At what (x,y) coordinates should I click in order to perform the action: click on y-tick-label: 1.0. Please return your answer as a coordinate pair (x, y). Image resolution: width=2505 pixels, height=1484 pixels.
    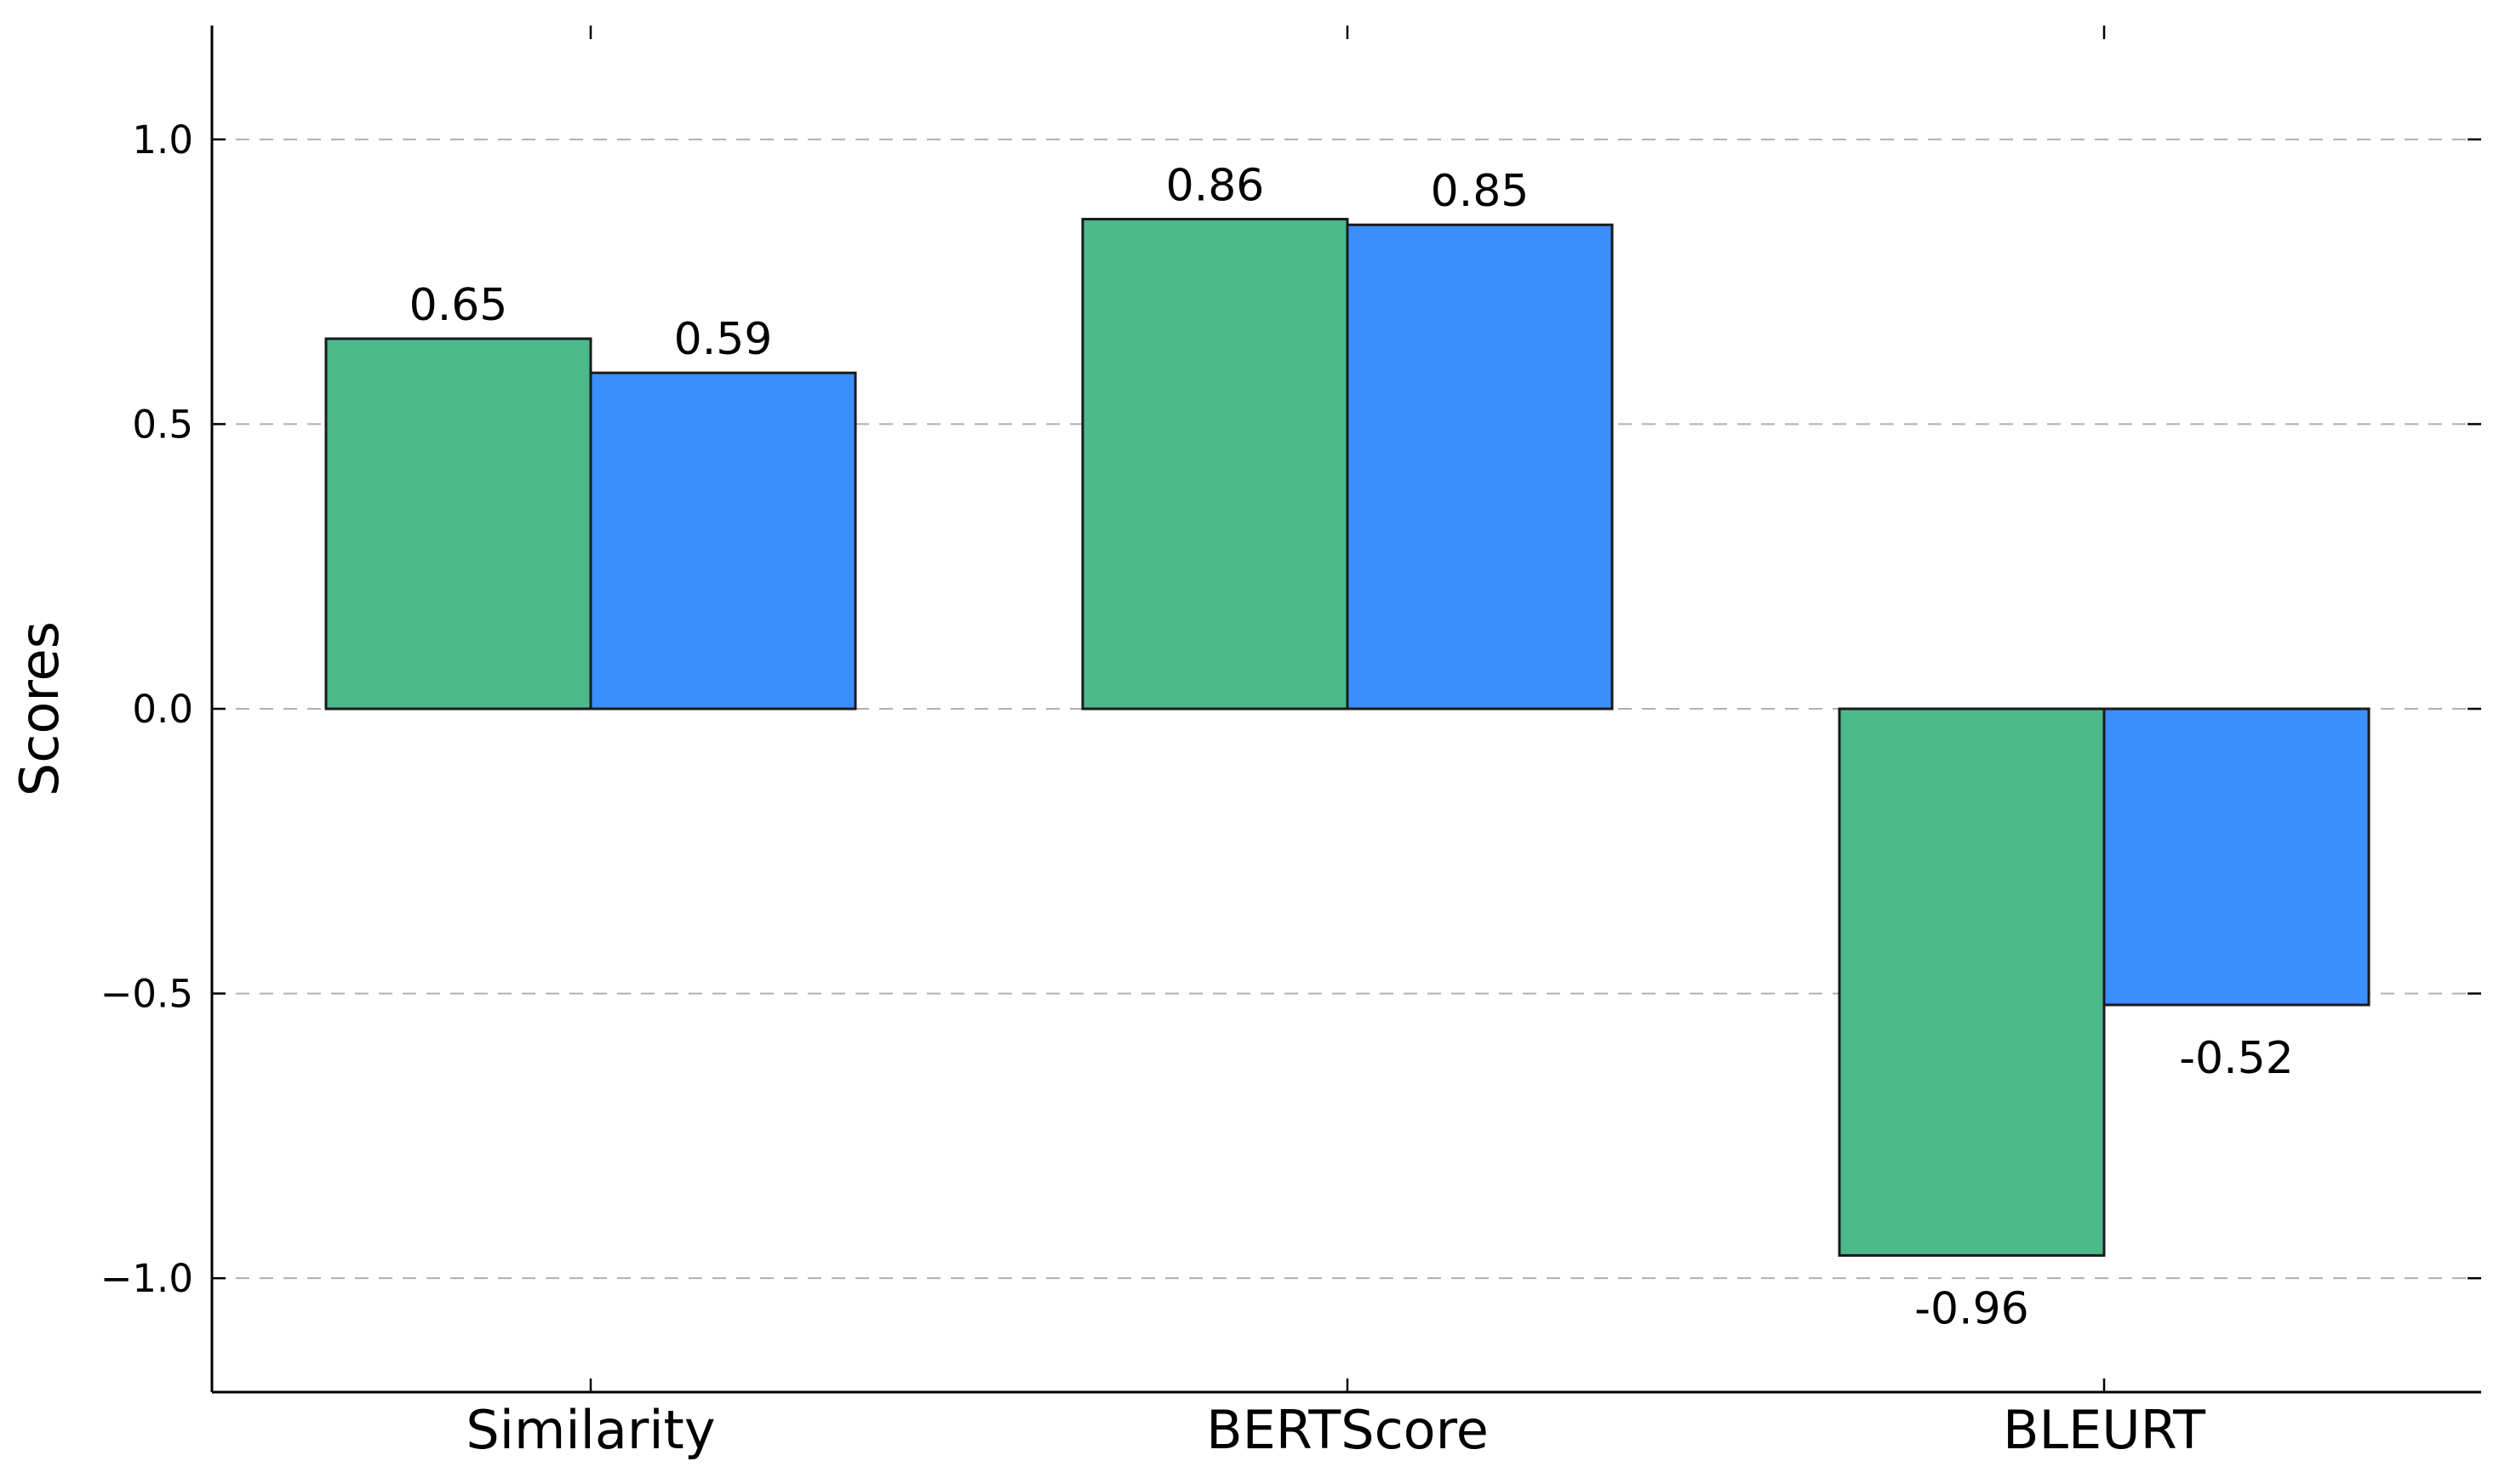
    Looking at the image, I should click on (162, 140).